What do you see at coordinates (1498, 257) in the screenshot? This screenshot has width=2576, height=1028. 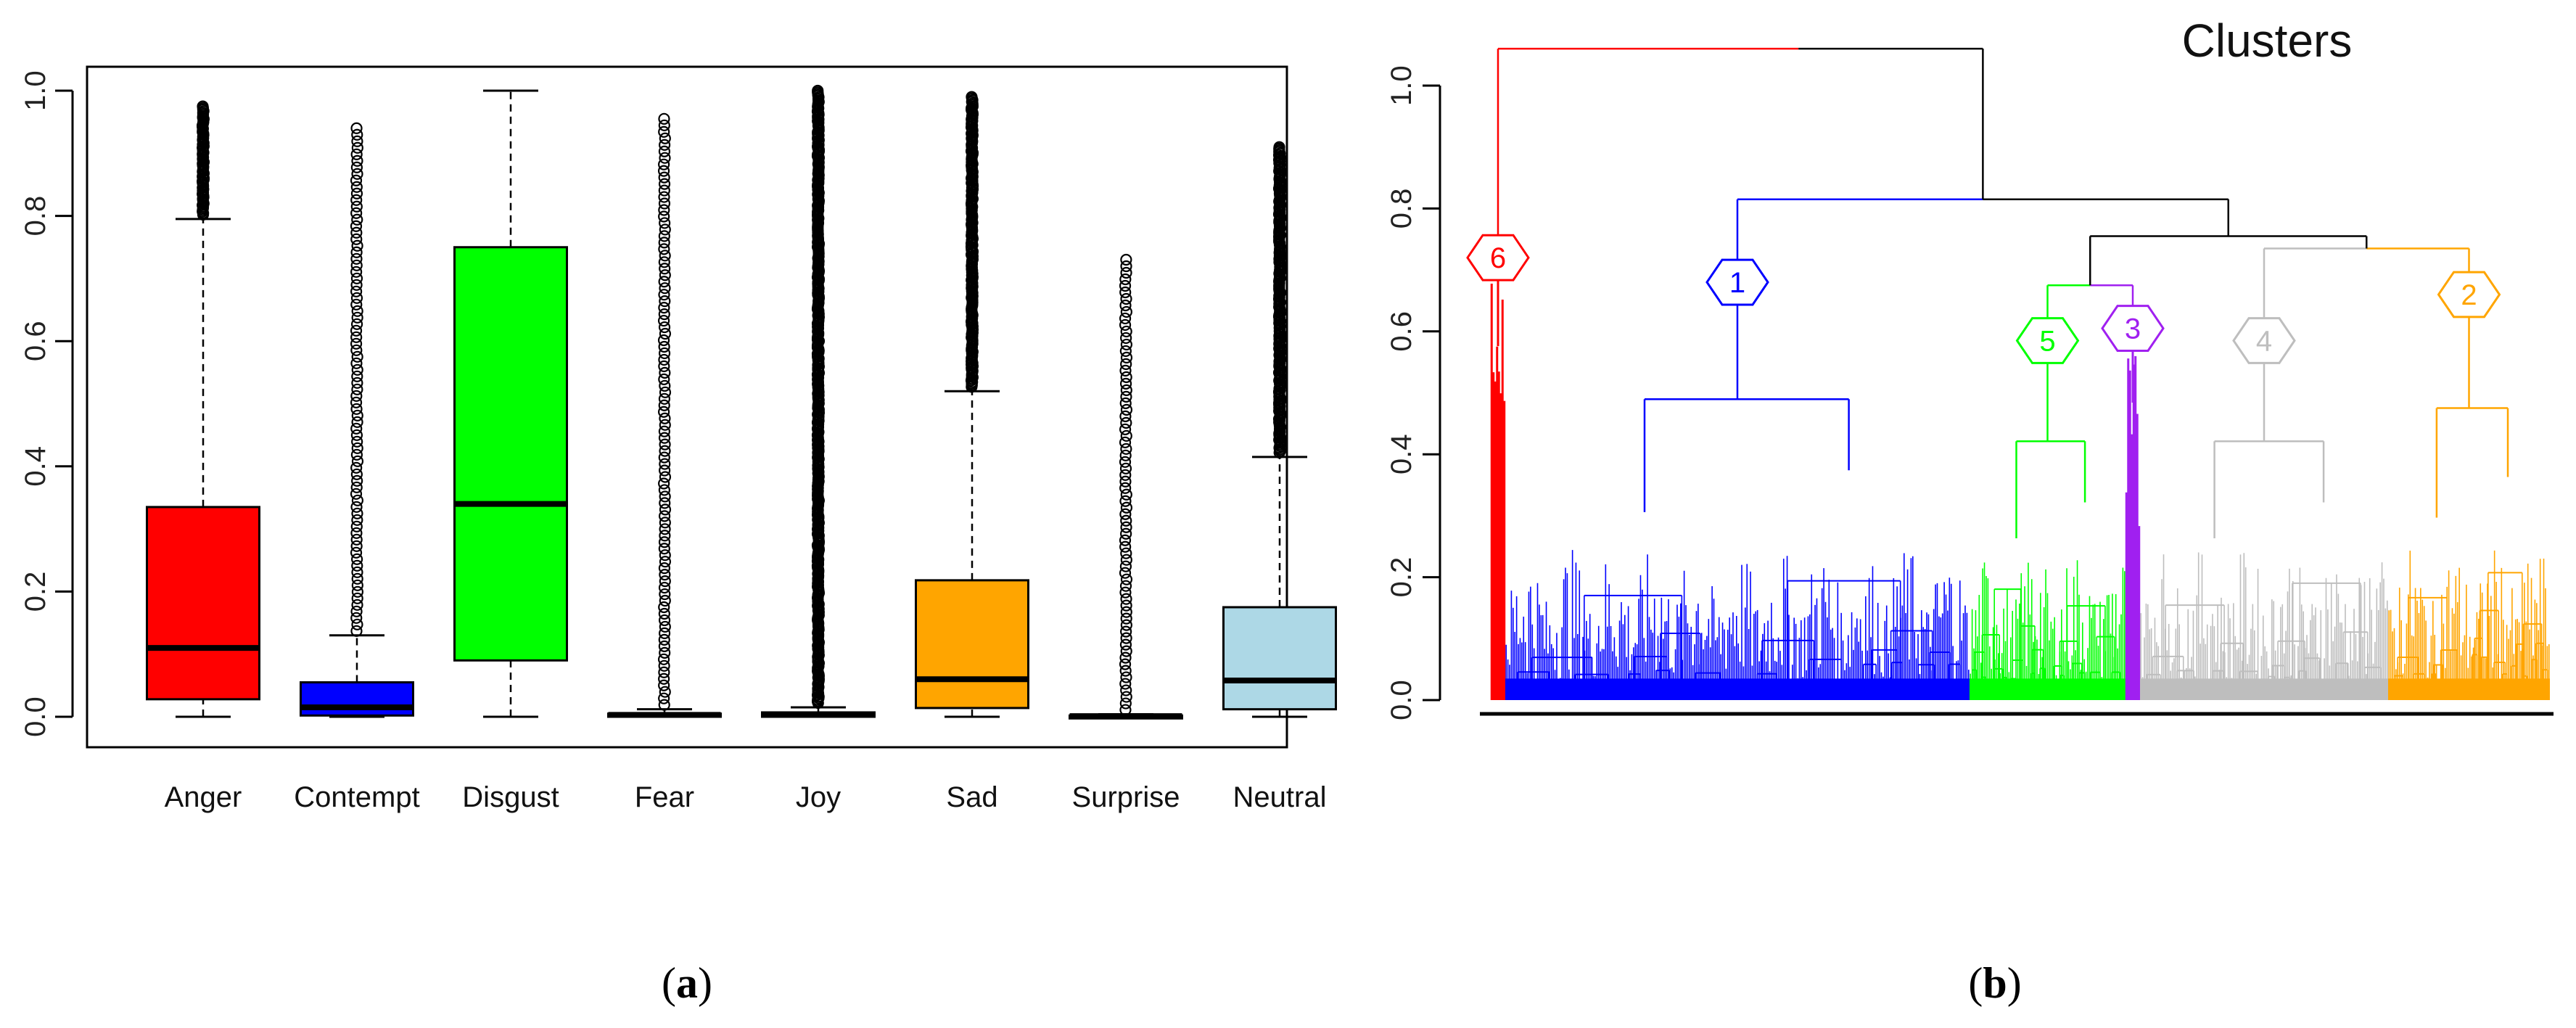 I see `cluster-label-6: 6` at bounding box center [1498, 257].